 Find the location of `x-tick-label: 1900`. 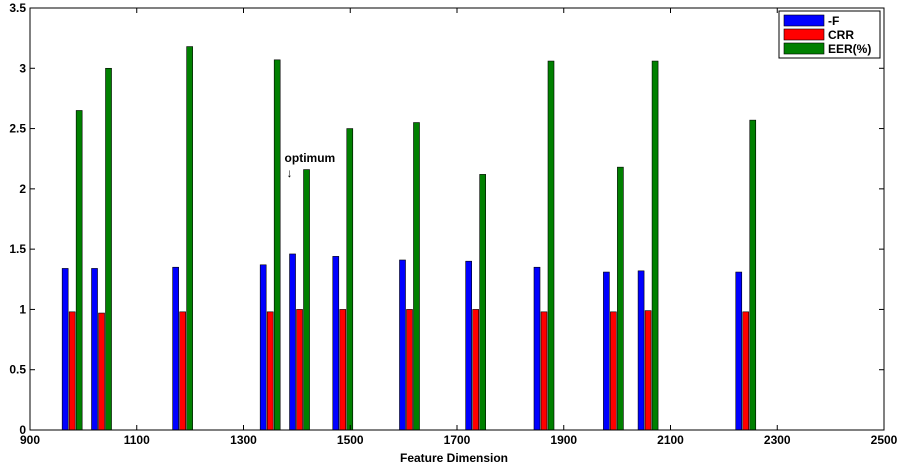

x-tick-label: 1900 is located at coordinates (563, 440).